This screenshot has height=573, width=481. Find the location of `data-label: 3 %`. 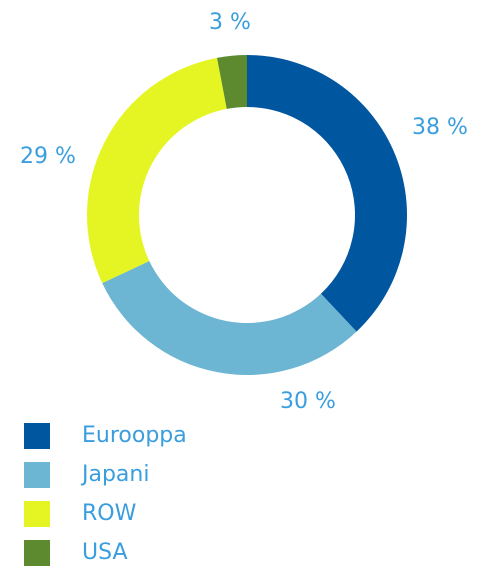

data-label: 3 % is located at coordinates (230, 22).